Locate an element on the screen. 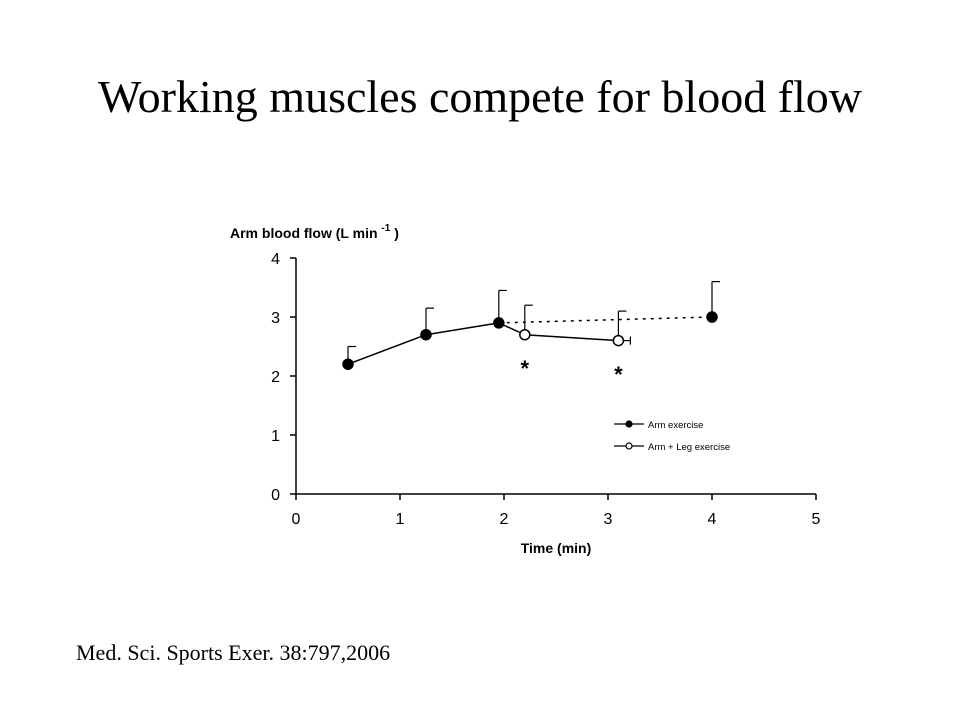 Image resolution: width=960 pixels, height=720 pixels. y-tick-label: 4 is located at coordinates (275, 259).